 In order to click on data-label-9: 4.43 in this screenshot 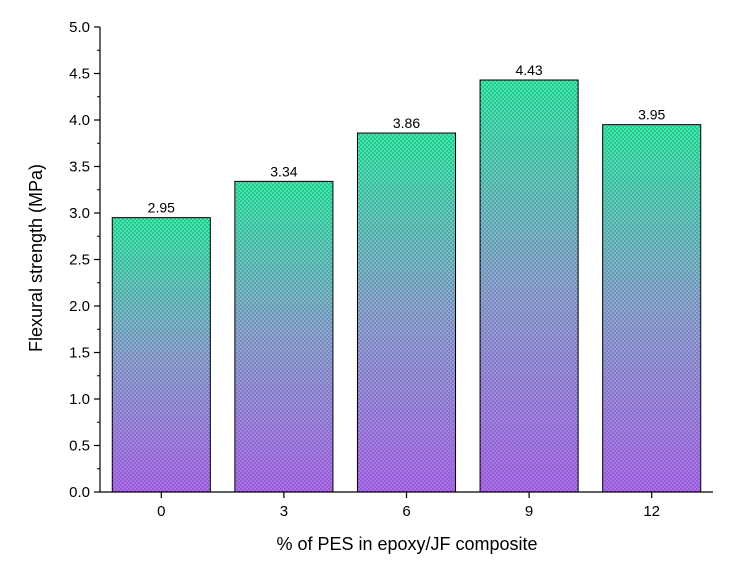, I will do `click(528, 70)`.